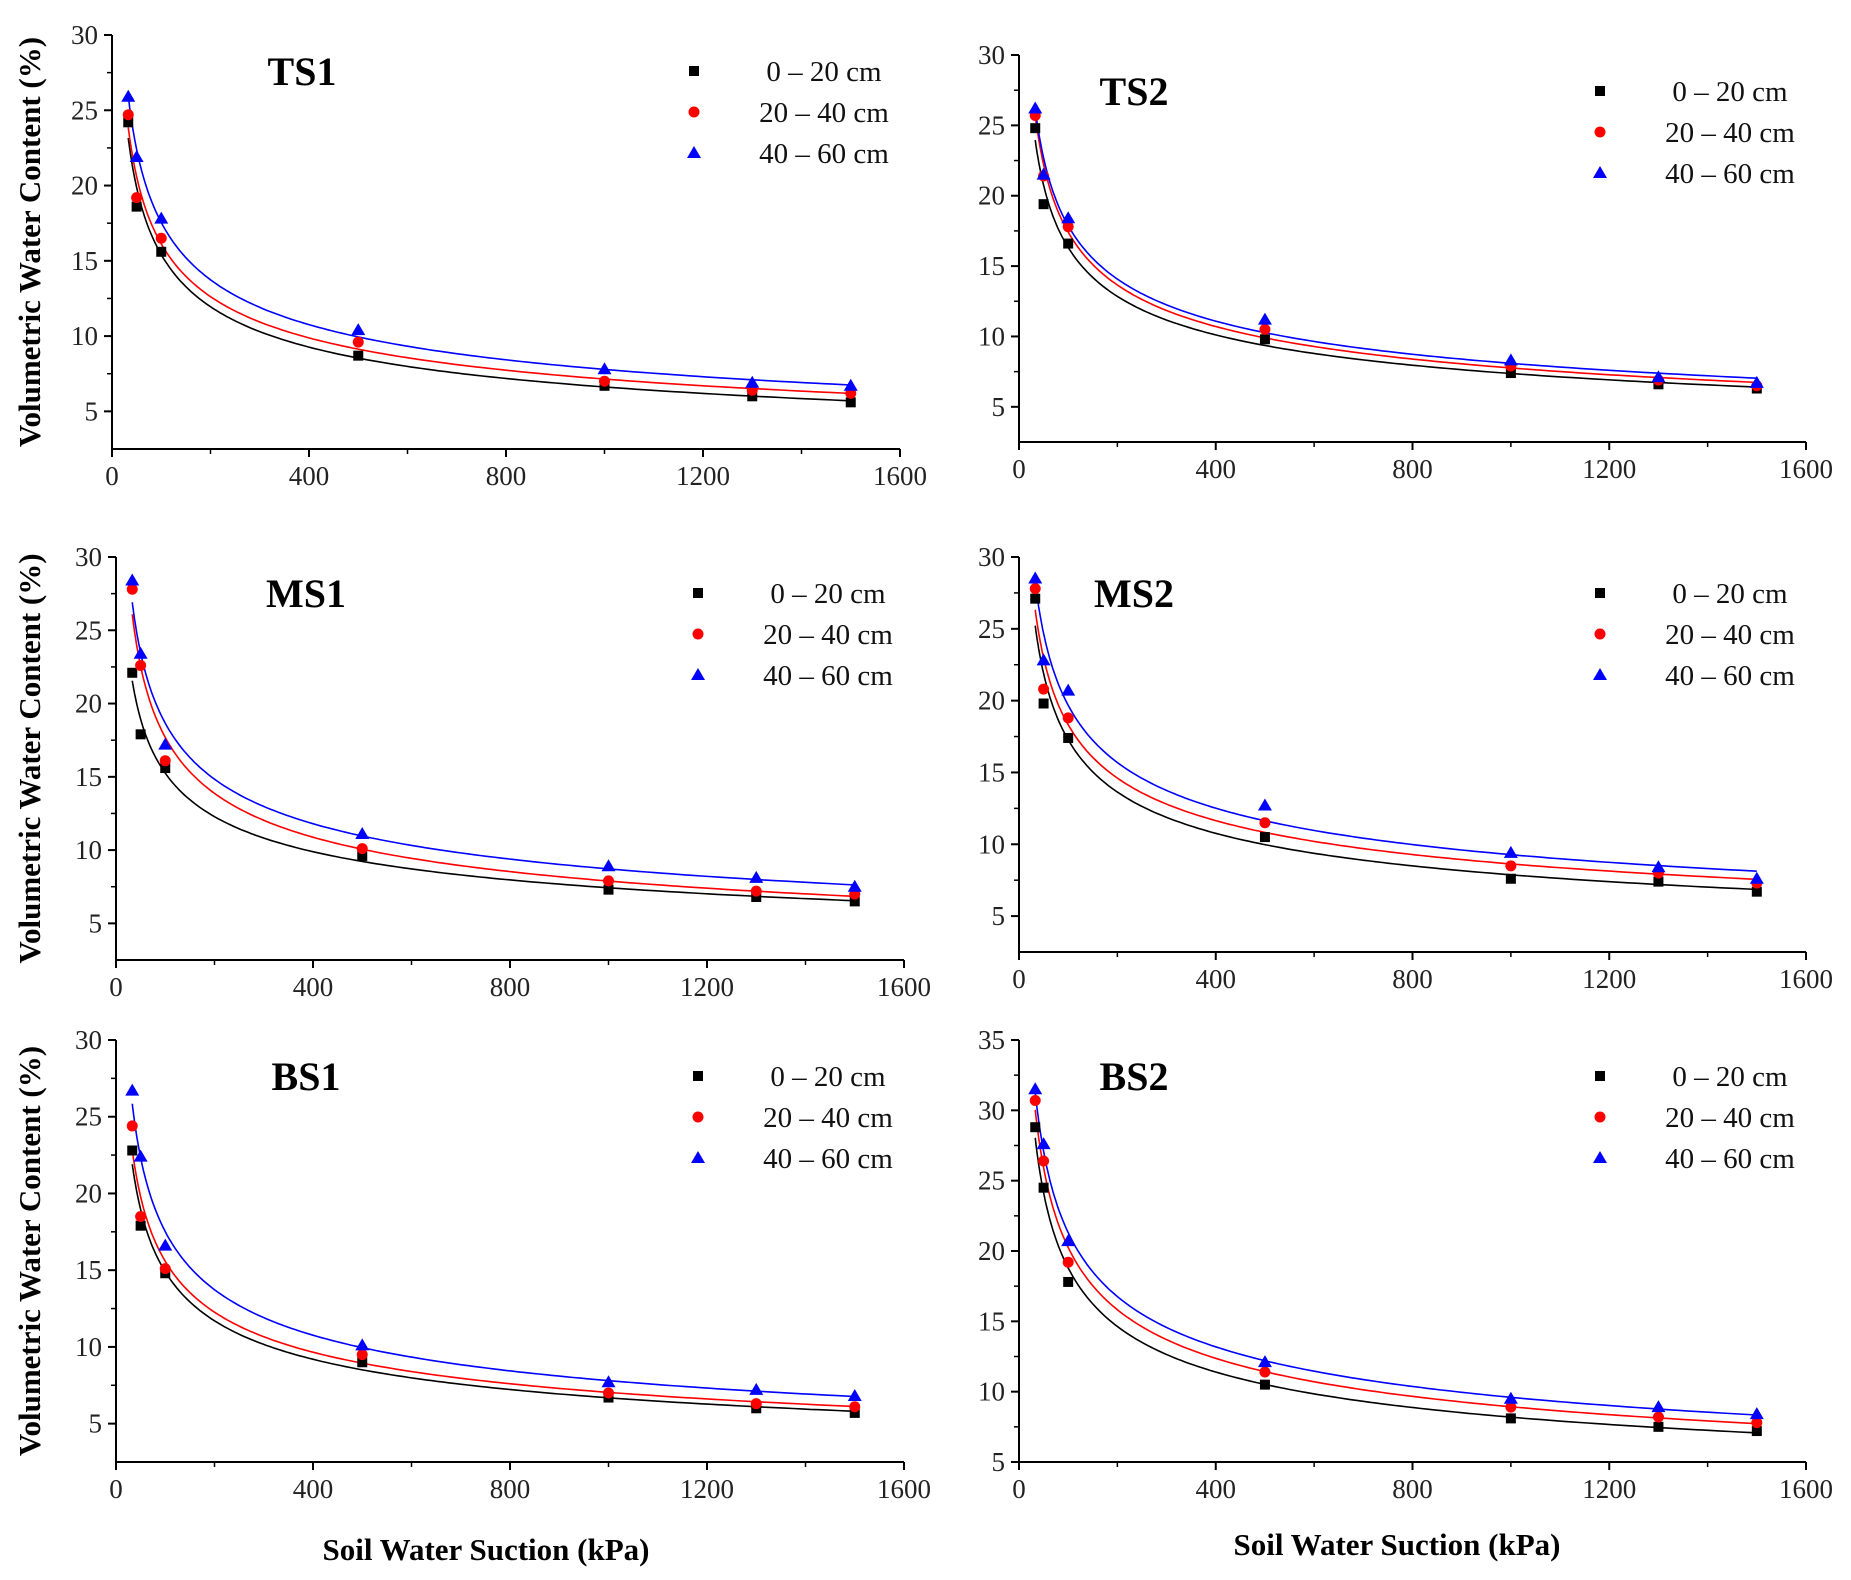 This screenshot has width=1851, height=1580. What do you see at coordinates (486, 1549) in the screenshot?
I see `x-axis-title-left: Soil Water Suction (kPa)` at bounding box center [486, 1549].